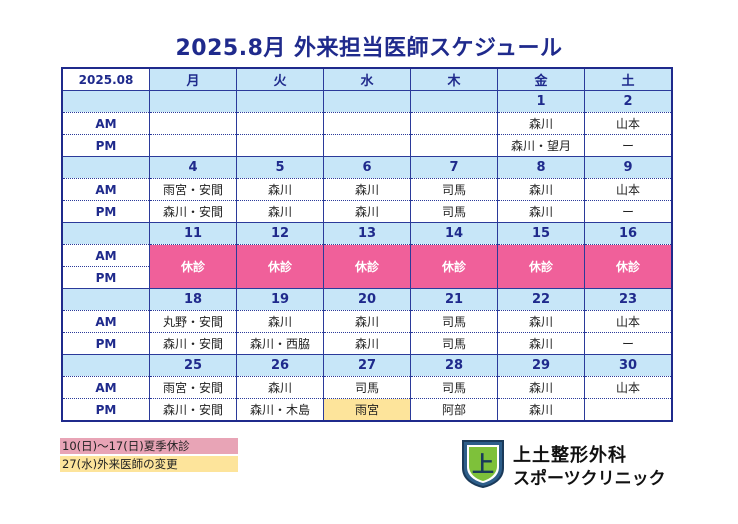 The image size is (738, 524). What do you see at coordinates (280, 233) in the screenshot?
I see `date-cell: 12` at bounding box center [280, 233].